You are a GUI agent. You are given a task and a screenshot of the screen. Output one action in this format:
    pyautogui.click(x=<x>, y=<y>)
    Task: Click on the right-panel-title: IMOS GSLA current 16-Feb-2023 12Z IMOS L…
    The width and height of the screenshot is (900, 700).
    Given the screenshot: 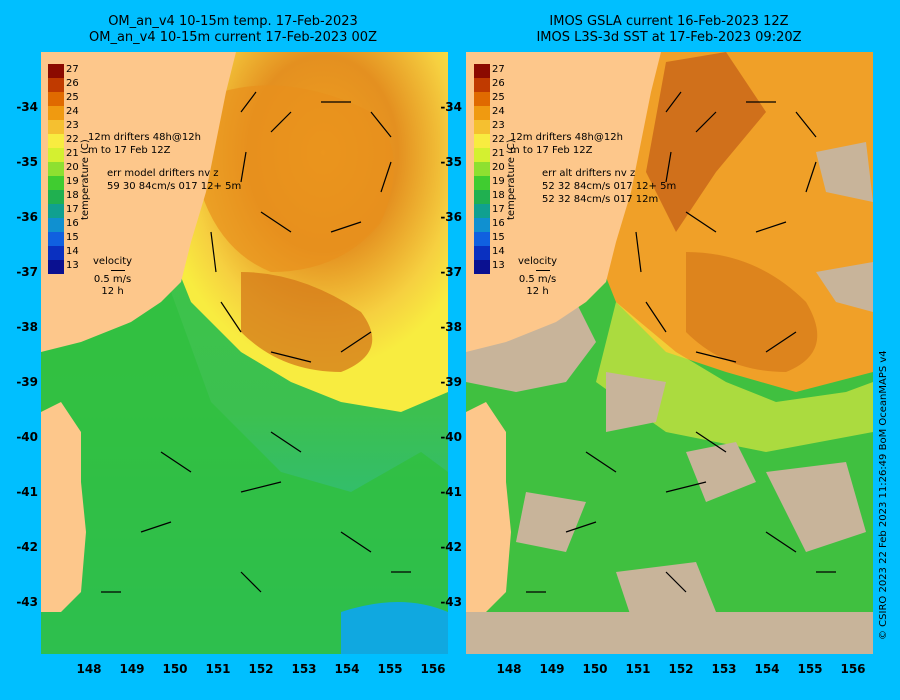 What is the action you would take?
    pyautogui.click(x=669, y=30)
    